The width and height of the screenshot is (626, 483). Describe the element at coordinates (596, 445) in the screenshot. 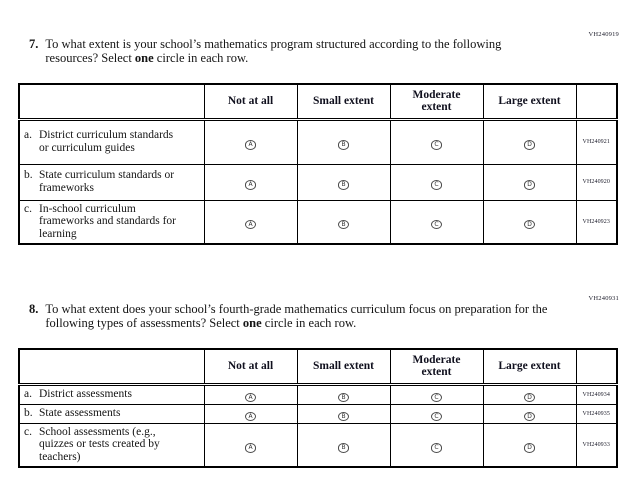

I see `item-code: VH240933` at that location.